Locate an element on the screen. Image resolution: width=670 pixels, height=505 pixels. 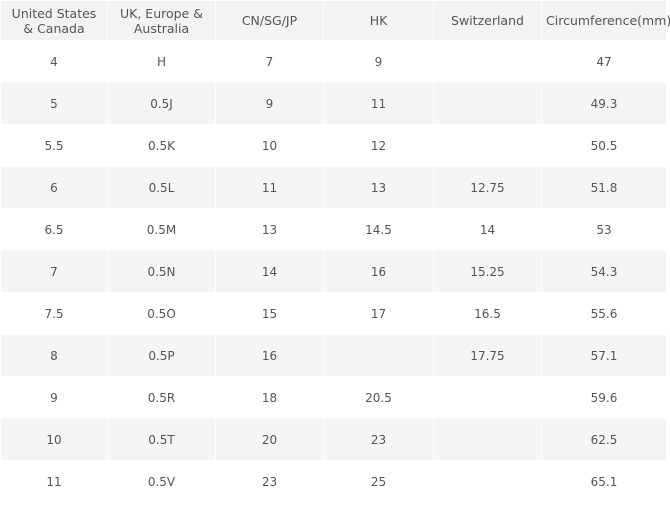
table-row: 7.5 0.5O 15 17 16.5 55.6 is located at coordinates (333, 313).